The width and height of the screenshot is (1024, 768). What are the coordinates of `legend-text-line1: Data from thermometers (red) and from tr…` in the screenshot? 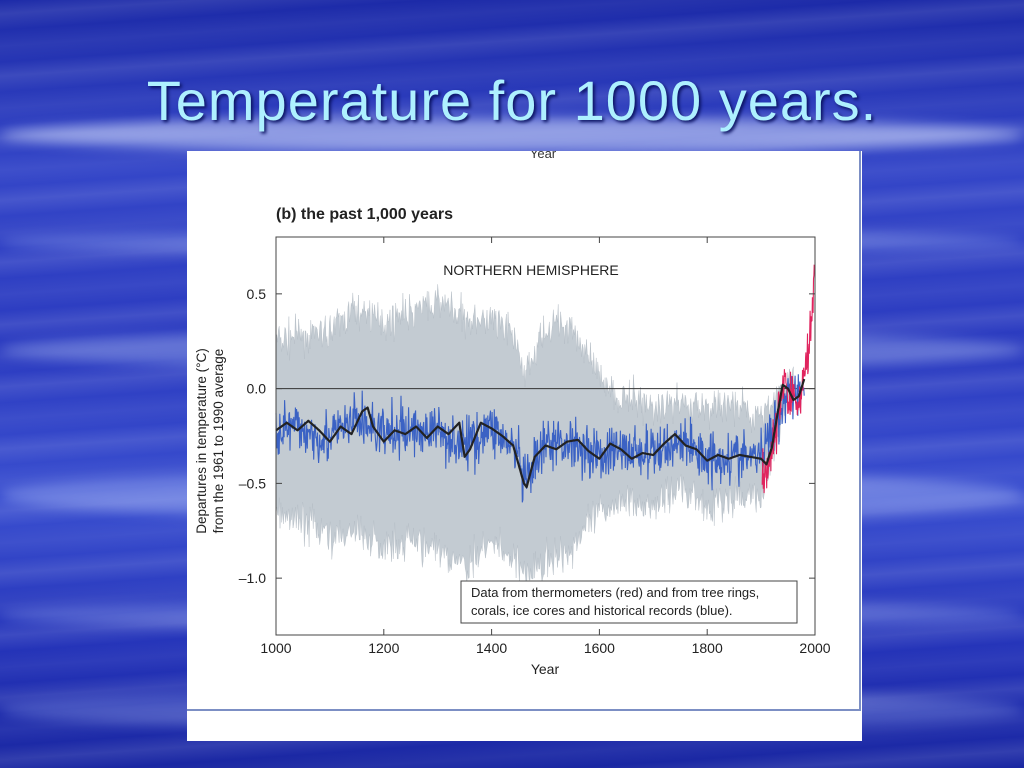 It's located at (615, 592).